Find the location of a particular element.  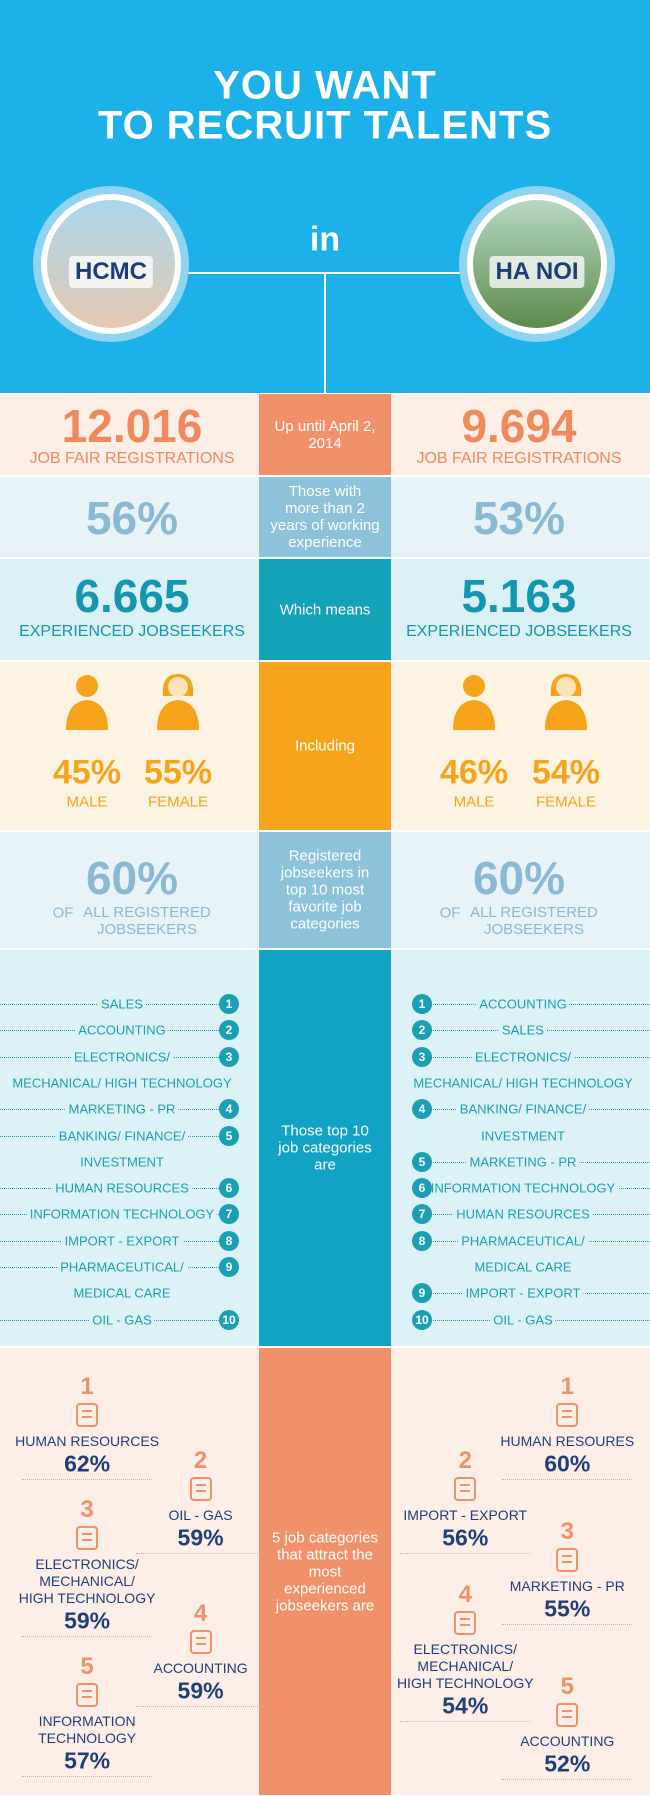

big-number: 5.163 is located at coordinates (519, 596).